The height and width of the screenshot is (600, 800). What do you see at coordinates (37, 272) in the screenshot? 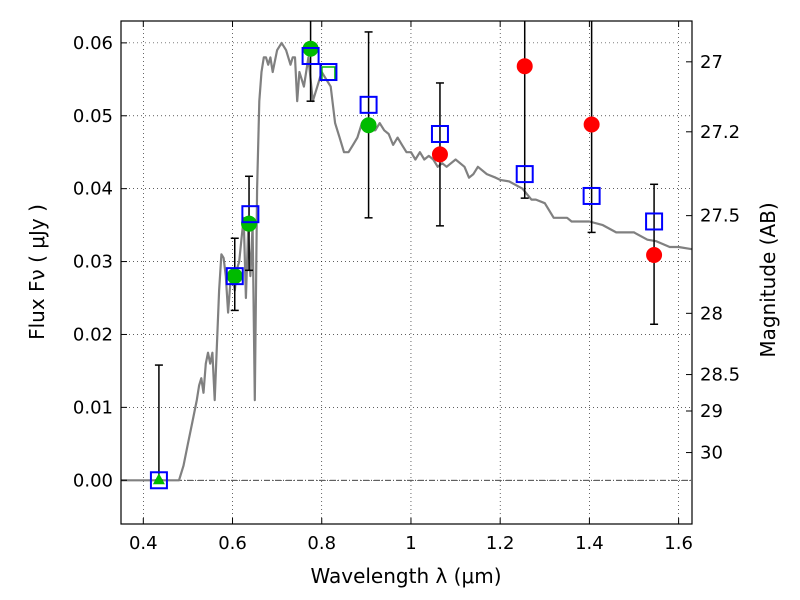
I see `y-axis-label: Flux Fν ( μJy )` at bounding box center [37, 272].